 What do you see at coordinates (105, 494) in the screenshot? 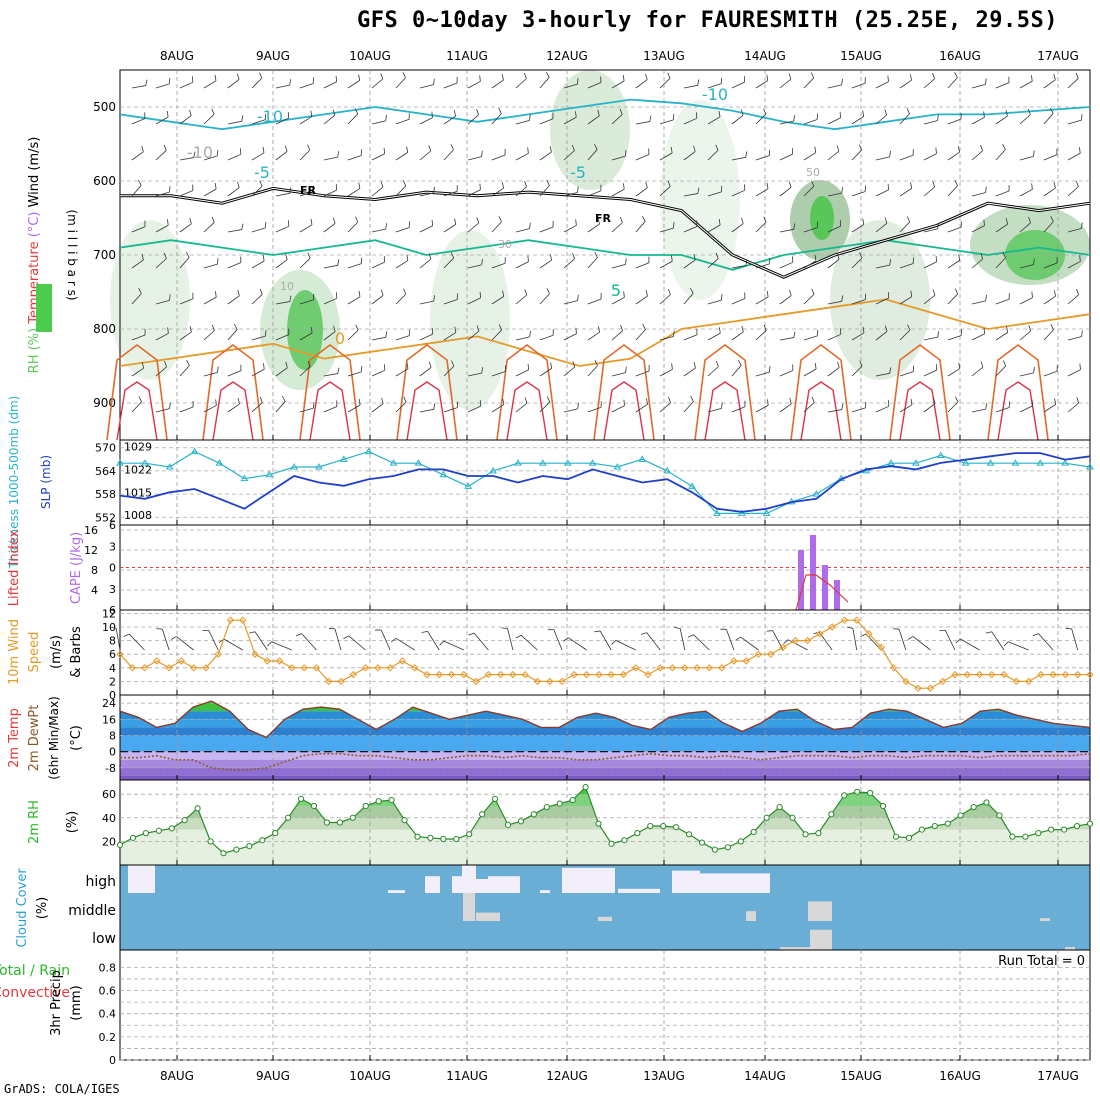
I see `thickness-tick-label: 558` at bounding box center [105, 494].